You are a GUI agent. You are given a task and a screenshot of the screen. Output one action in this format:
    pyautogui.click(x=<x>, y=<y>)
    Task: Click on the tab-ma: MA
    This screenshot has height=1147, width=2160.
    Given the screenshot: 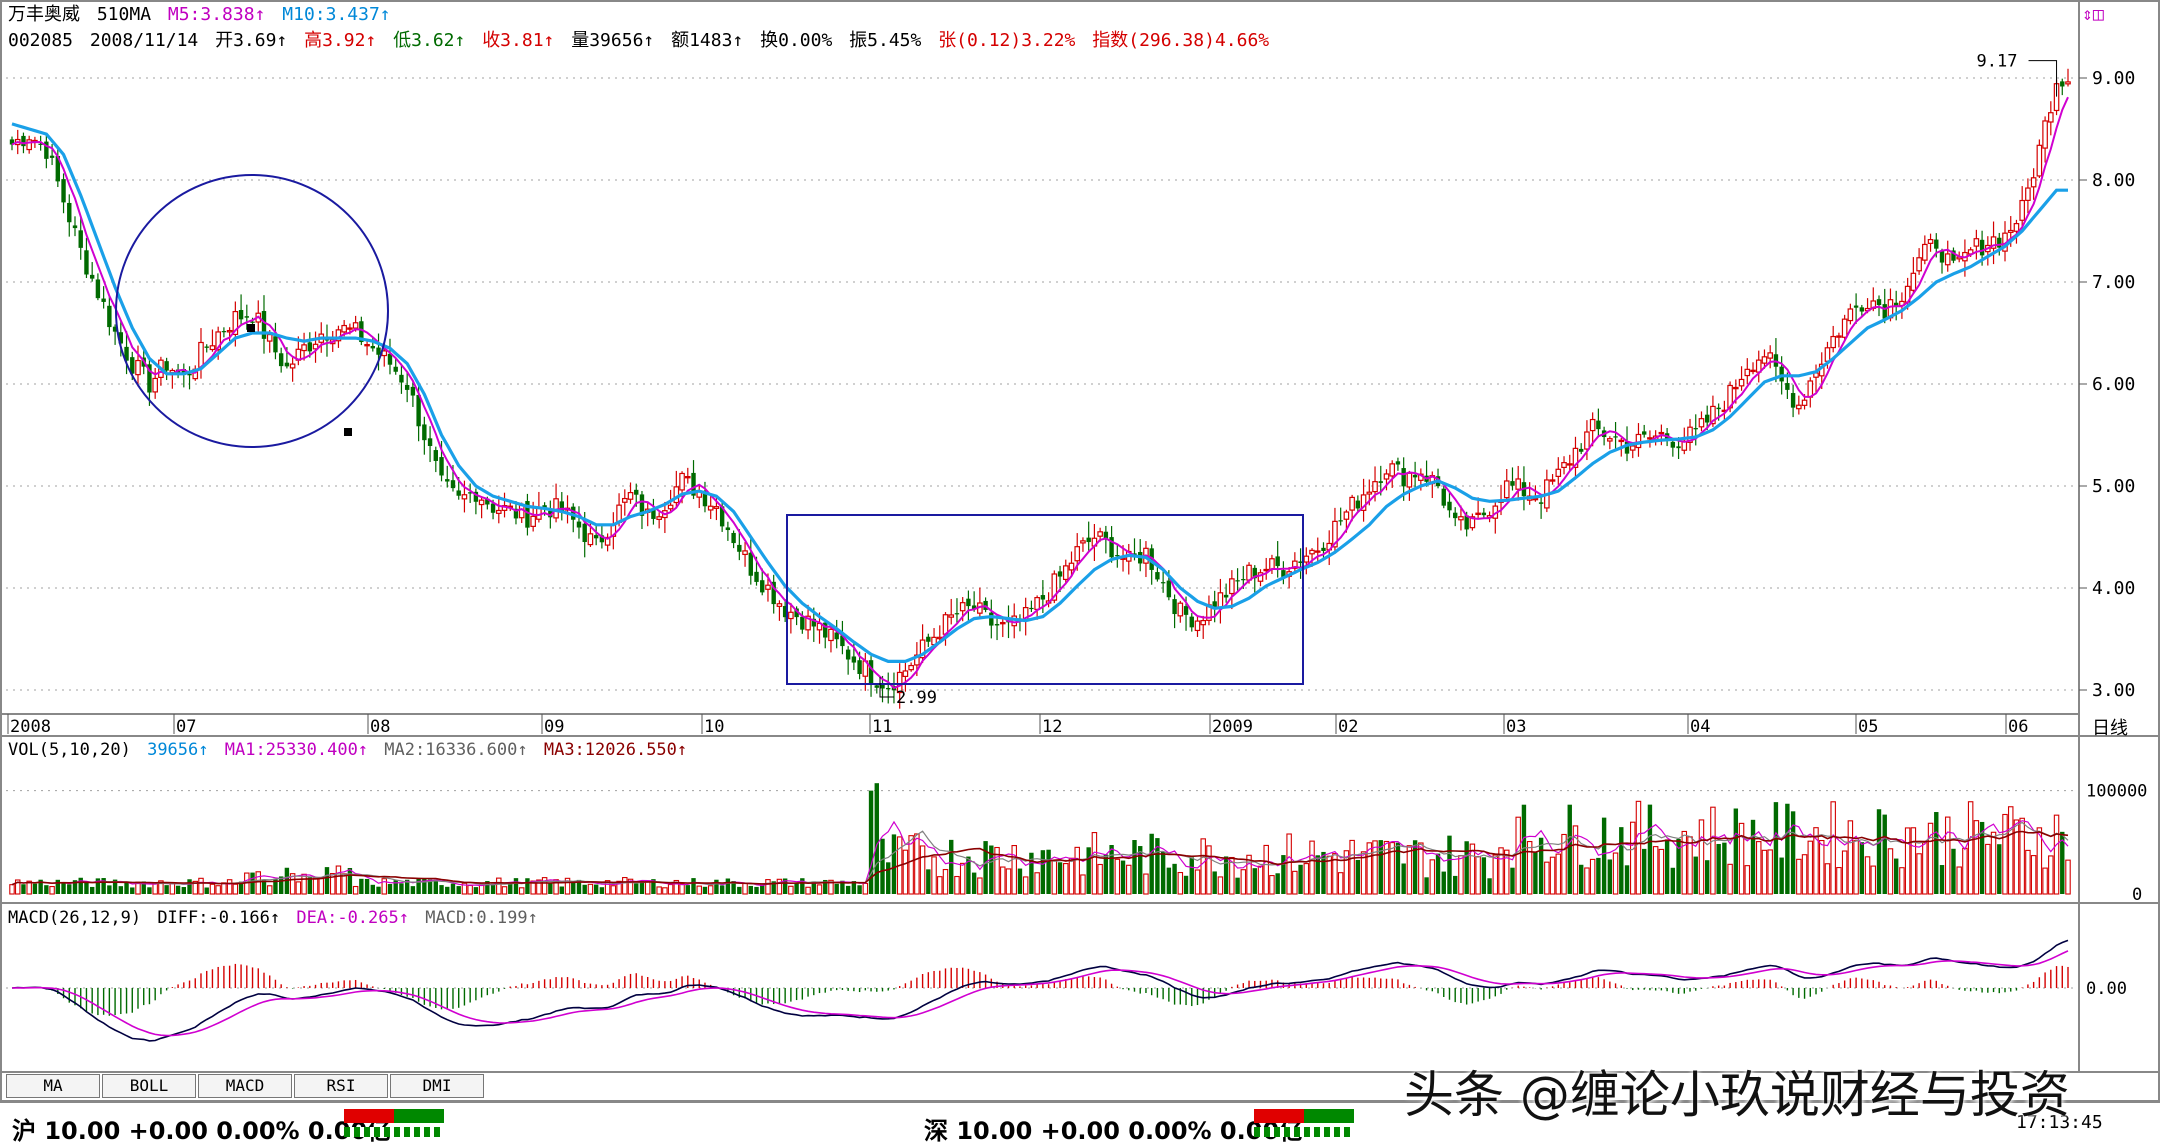 What is the action you would take?
    pyautogui.click(x=53, y=1086)
    